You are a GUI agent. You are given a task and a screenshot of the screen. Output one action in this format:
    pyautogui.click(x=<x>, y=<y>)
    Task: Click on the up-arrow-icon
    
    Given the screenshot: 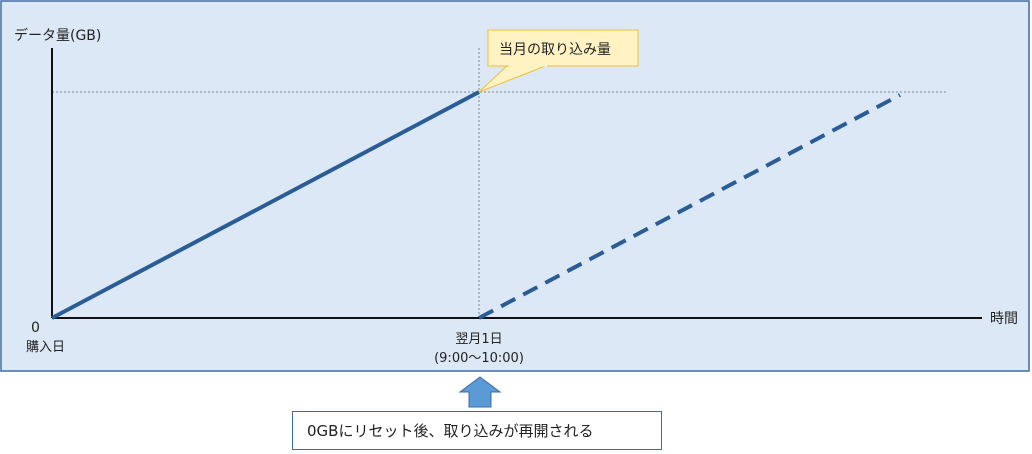 What is the action you would take?
    pyautogui.click(x=480, y=392)
    